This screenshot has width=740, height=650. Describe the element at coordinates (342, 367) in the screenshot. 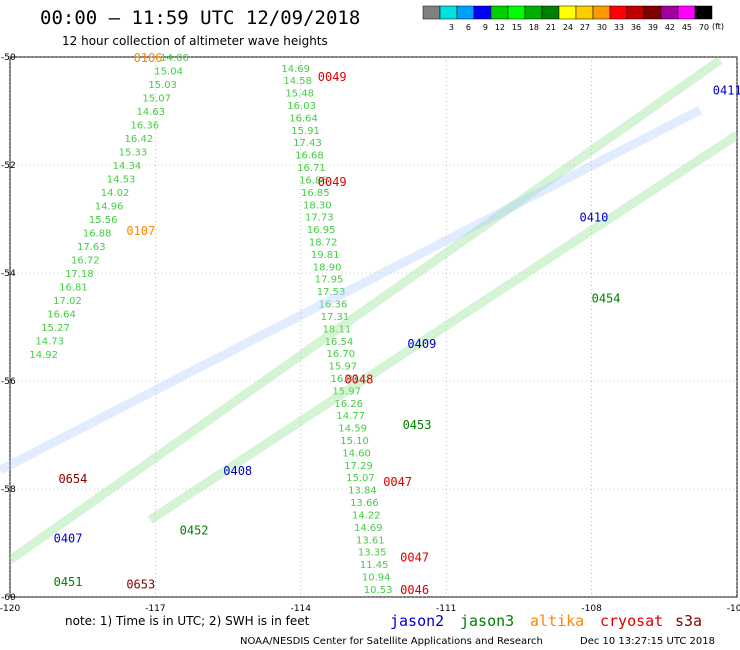

I see `swh-value: 15.97` at that location.